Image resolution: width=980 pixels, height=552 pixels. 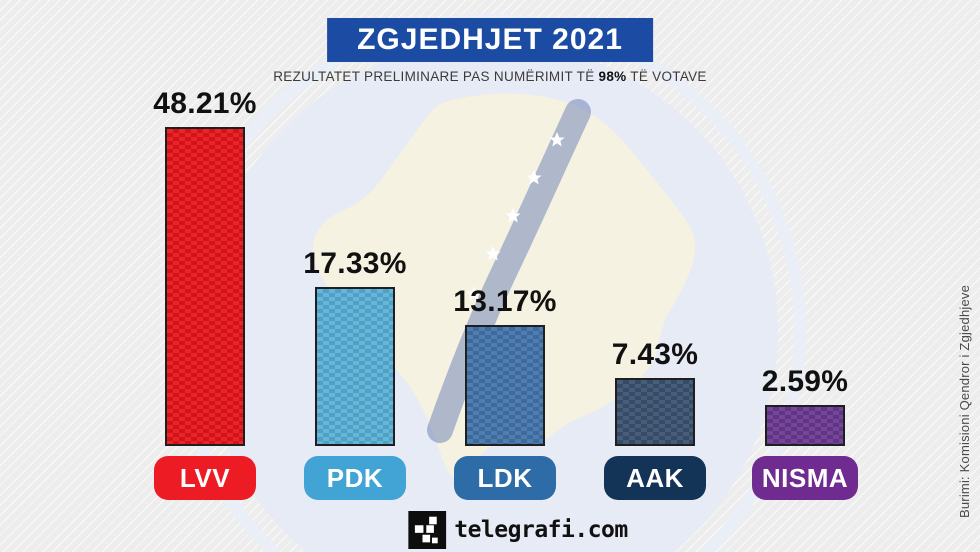 I want to click on party-badge-pdk: PDK, so click(x=355, y=478).